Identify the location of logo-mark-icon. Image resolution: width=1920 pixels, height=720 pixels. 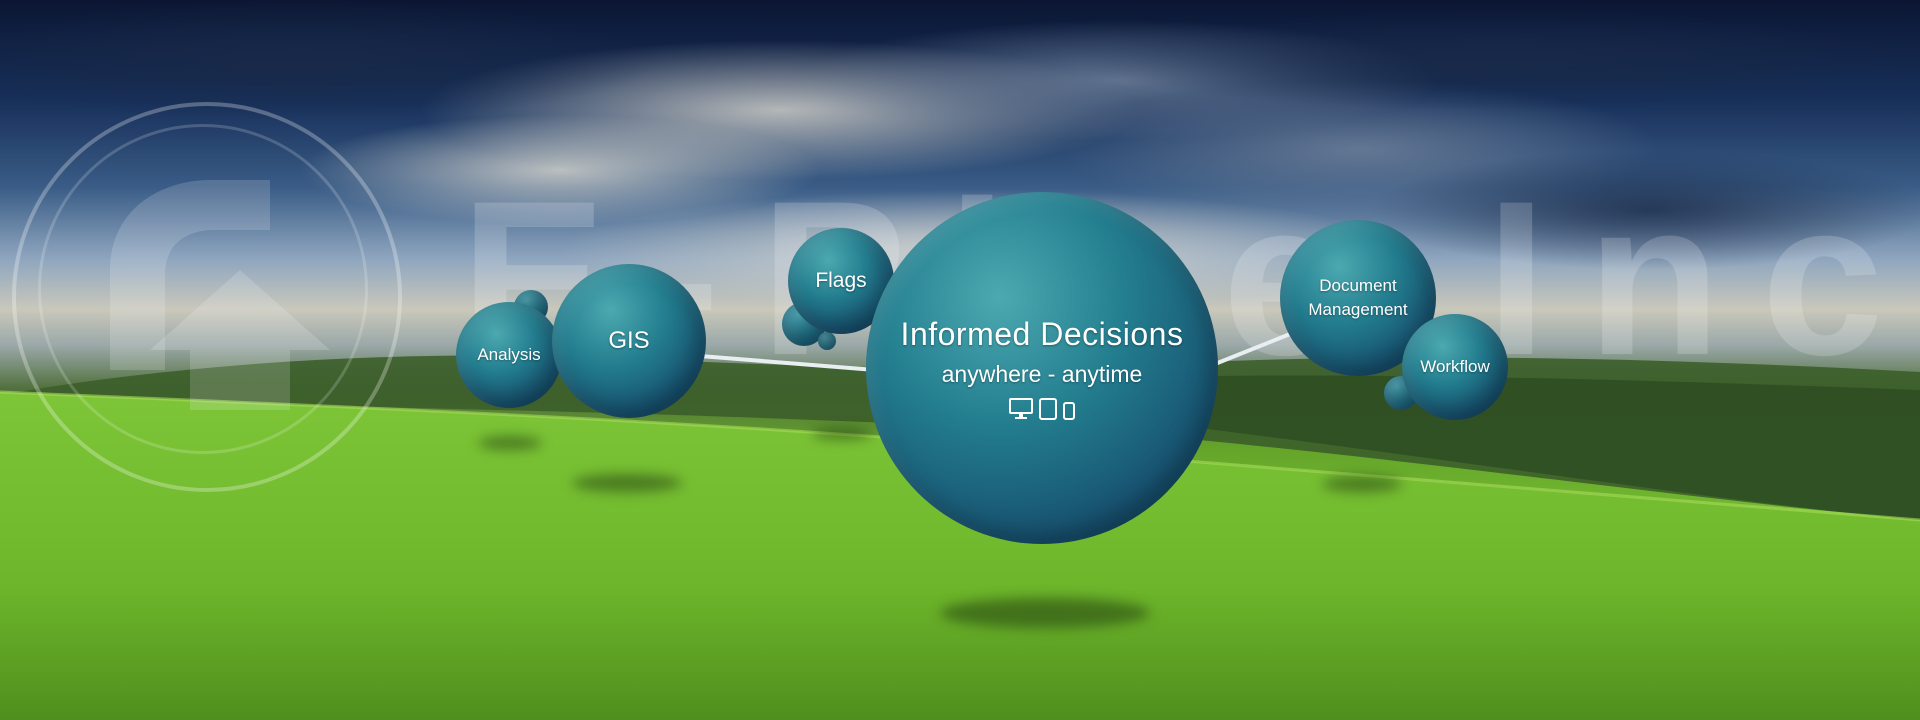
(220, 295).